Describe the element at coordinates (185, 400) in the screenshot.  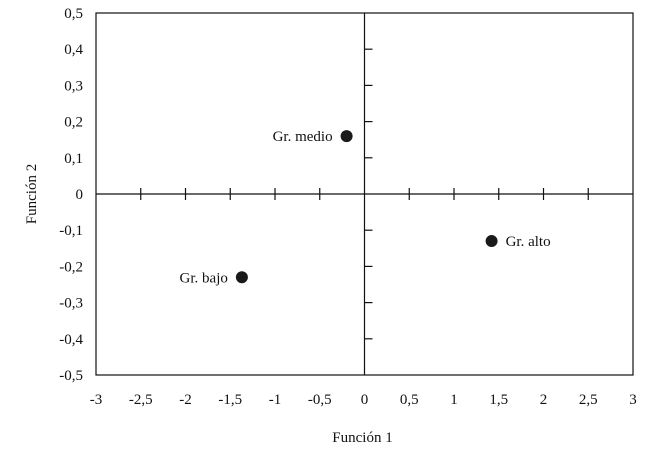
I see `x-tick-label: -2` at that location.